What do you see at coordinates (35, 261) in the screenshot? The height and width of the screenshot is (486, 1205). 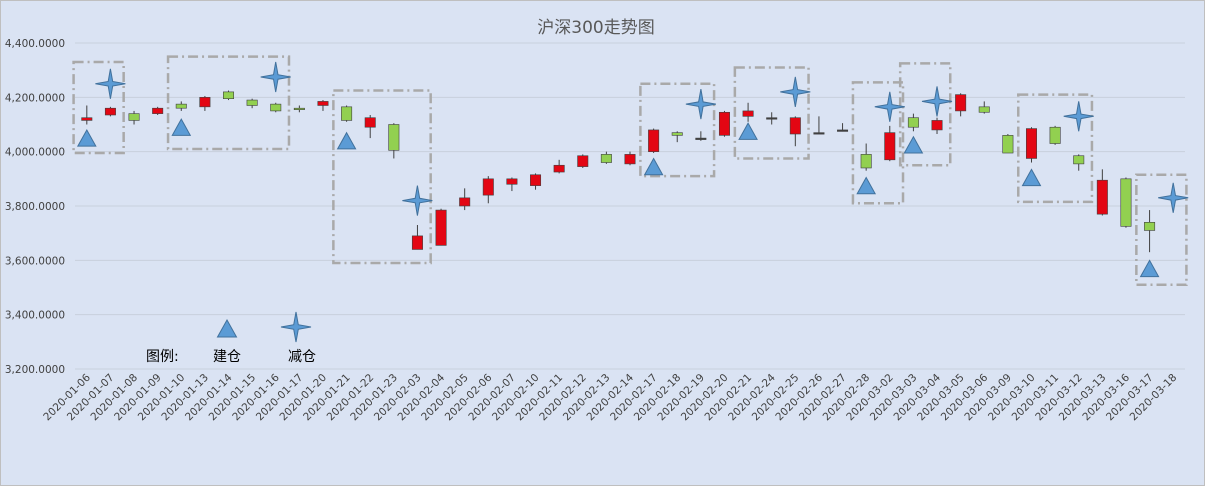 I see `y-tick-label: 3,600.0000` at bounding box center [35, 261].